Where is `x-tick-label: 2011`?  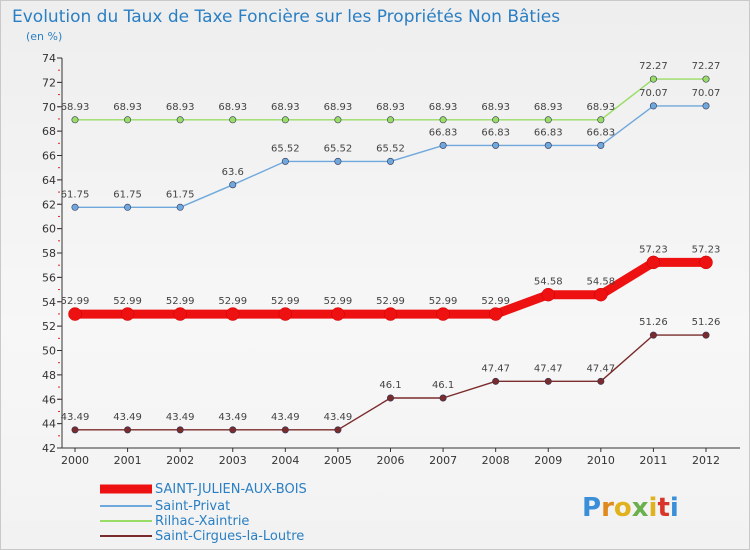 x-tick-label: 2011 is located at coordinates (653, 460).